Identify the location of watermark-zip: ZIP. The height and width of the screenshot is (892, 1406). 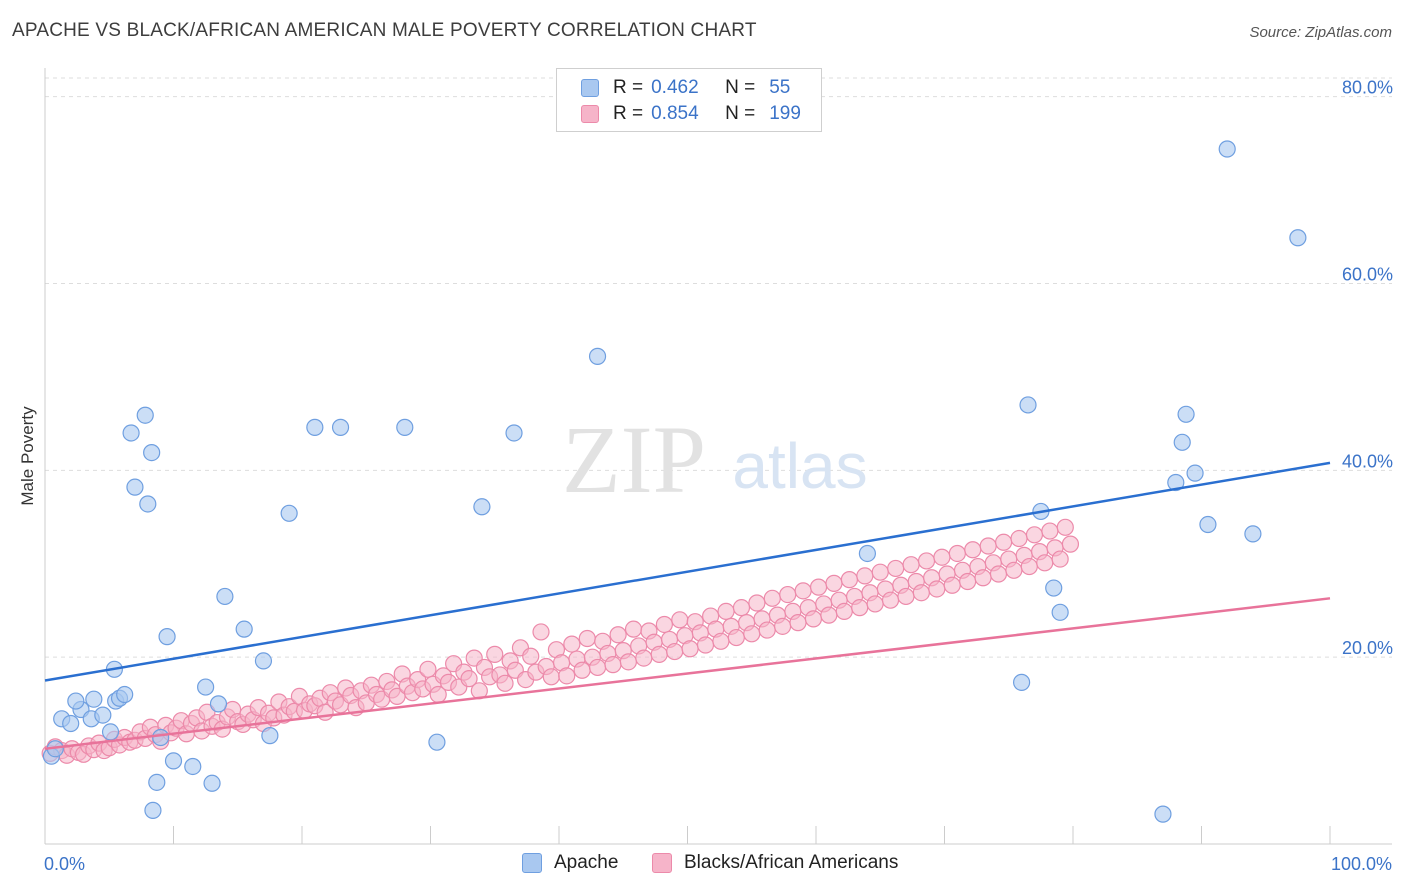
(634, 459).